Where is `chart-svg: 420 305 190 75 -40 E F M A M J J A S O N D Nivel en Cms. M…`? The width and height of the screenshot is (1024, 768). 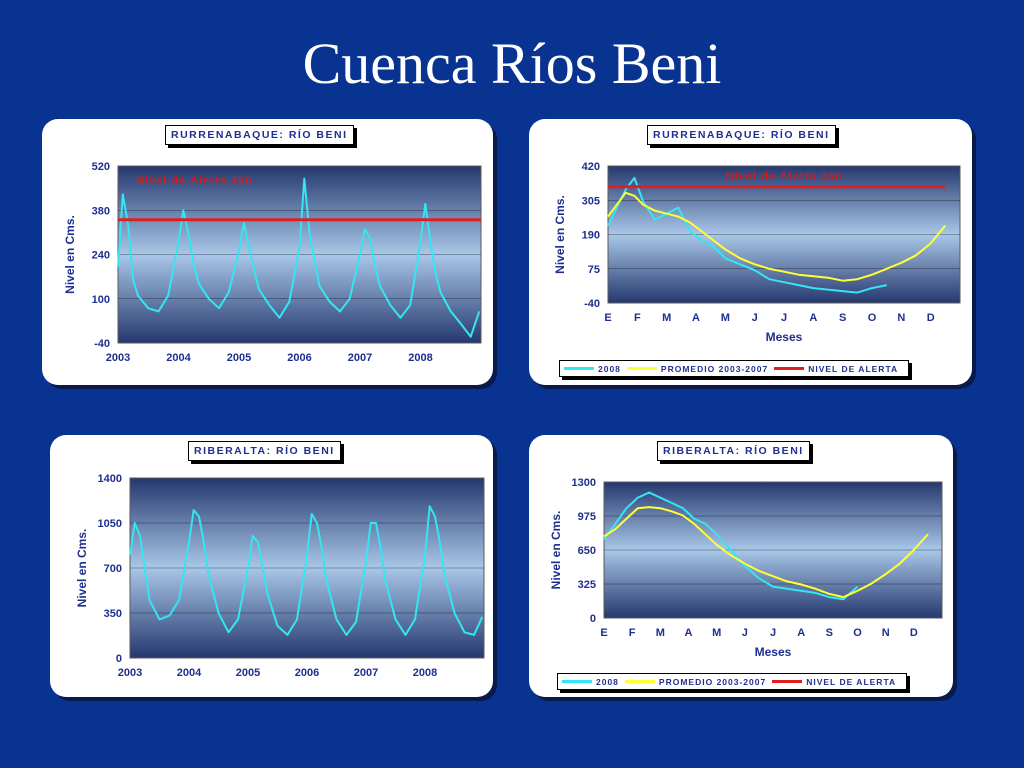
chart-svg: 420 305 190 75 -40 E F M A M J J A S O N D Nivel en Cms. M… is located at coordinates (757, 252).